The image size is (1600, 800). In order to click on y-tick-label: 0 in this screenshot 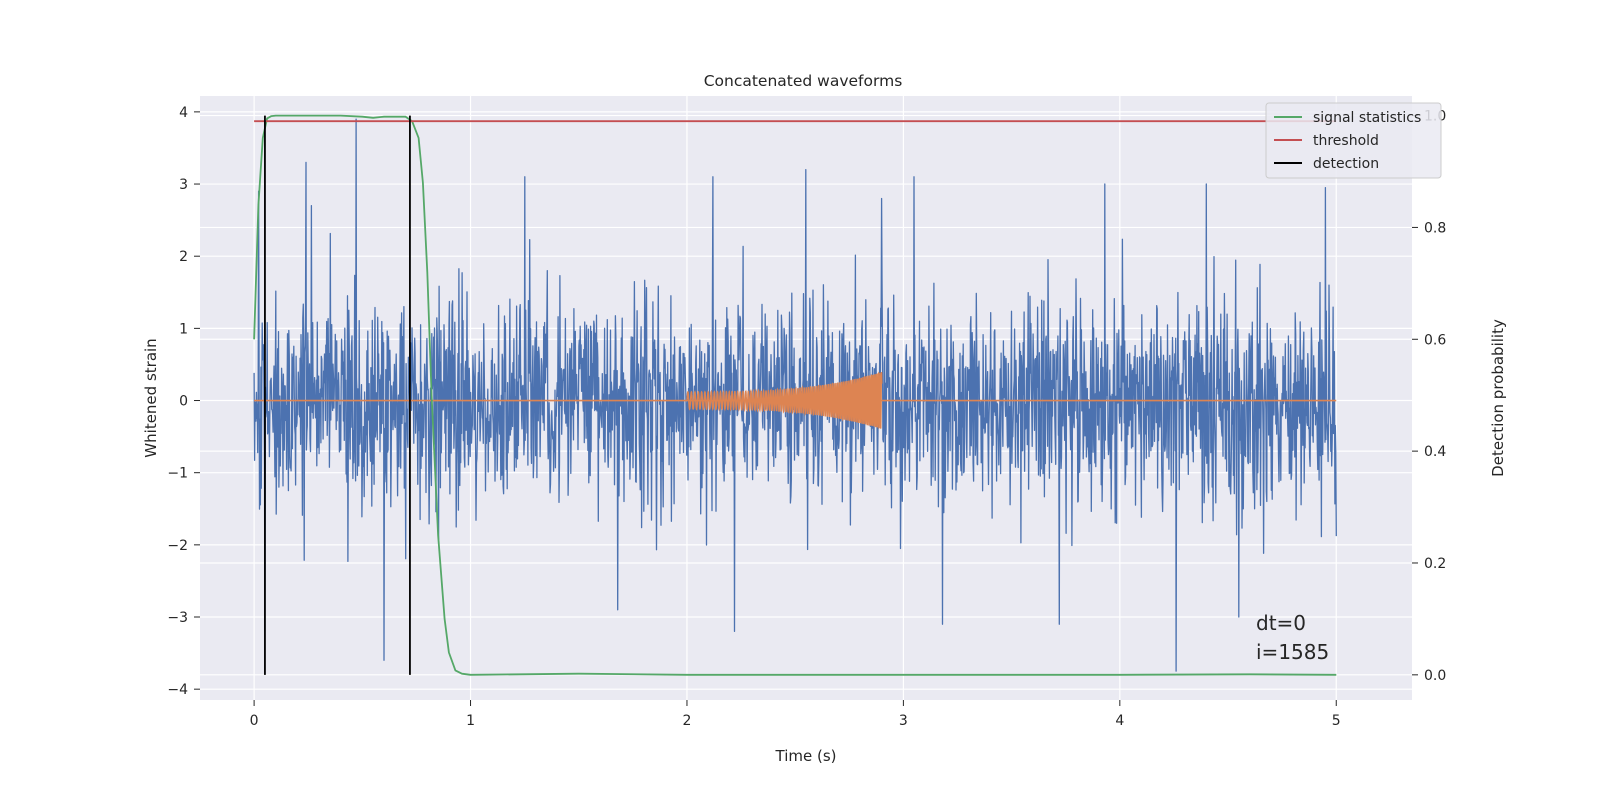, I will do `click(183, 402)`.